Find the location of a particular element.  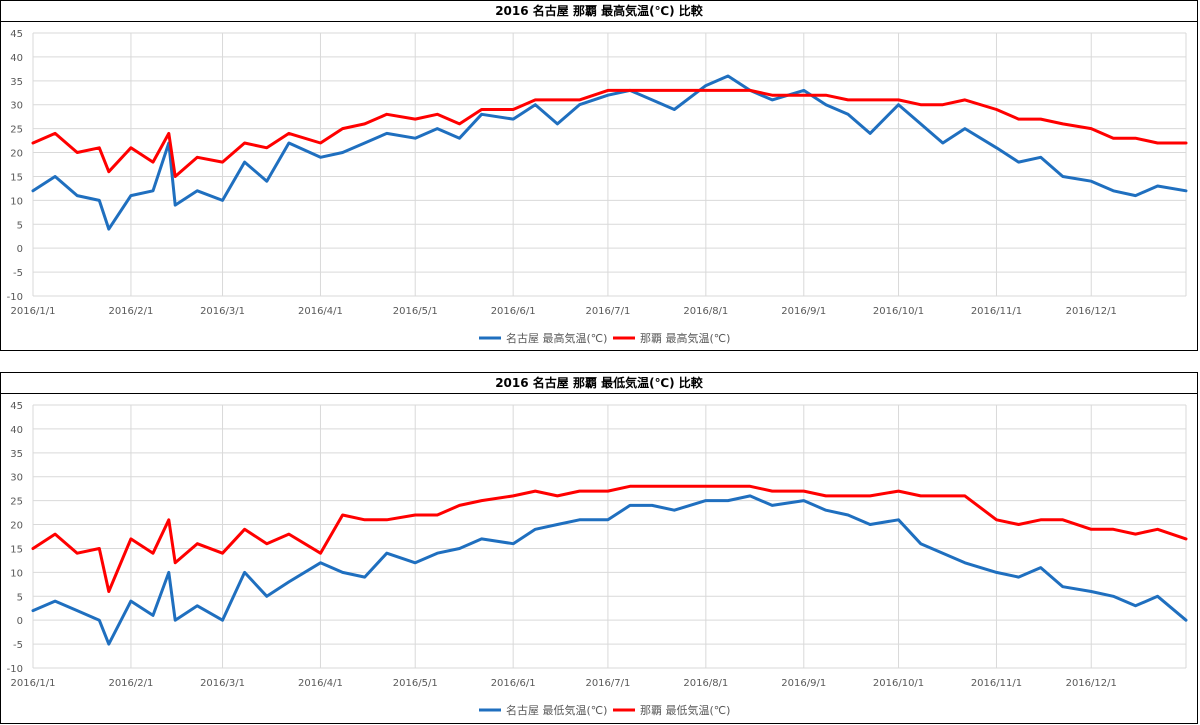

legend-label: 名古屋 最低気温(℃) is located at coordinates (556, 710).